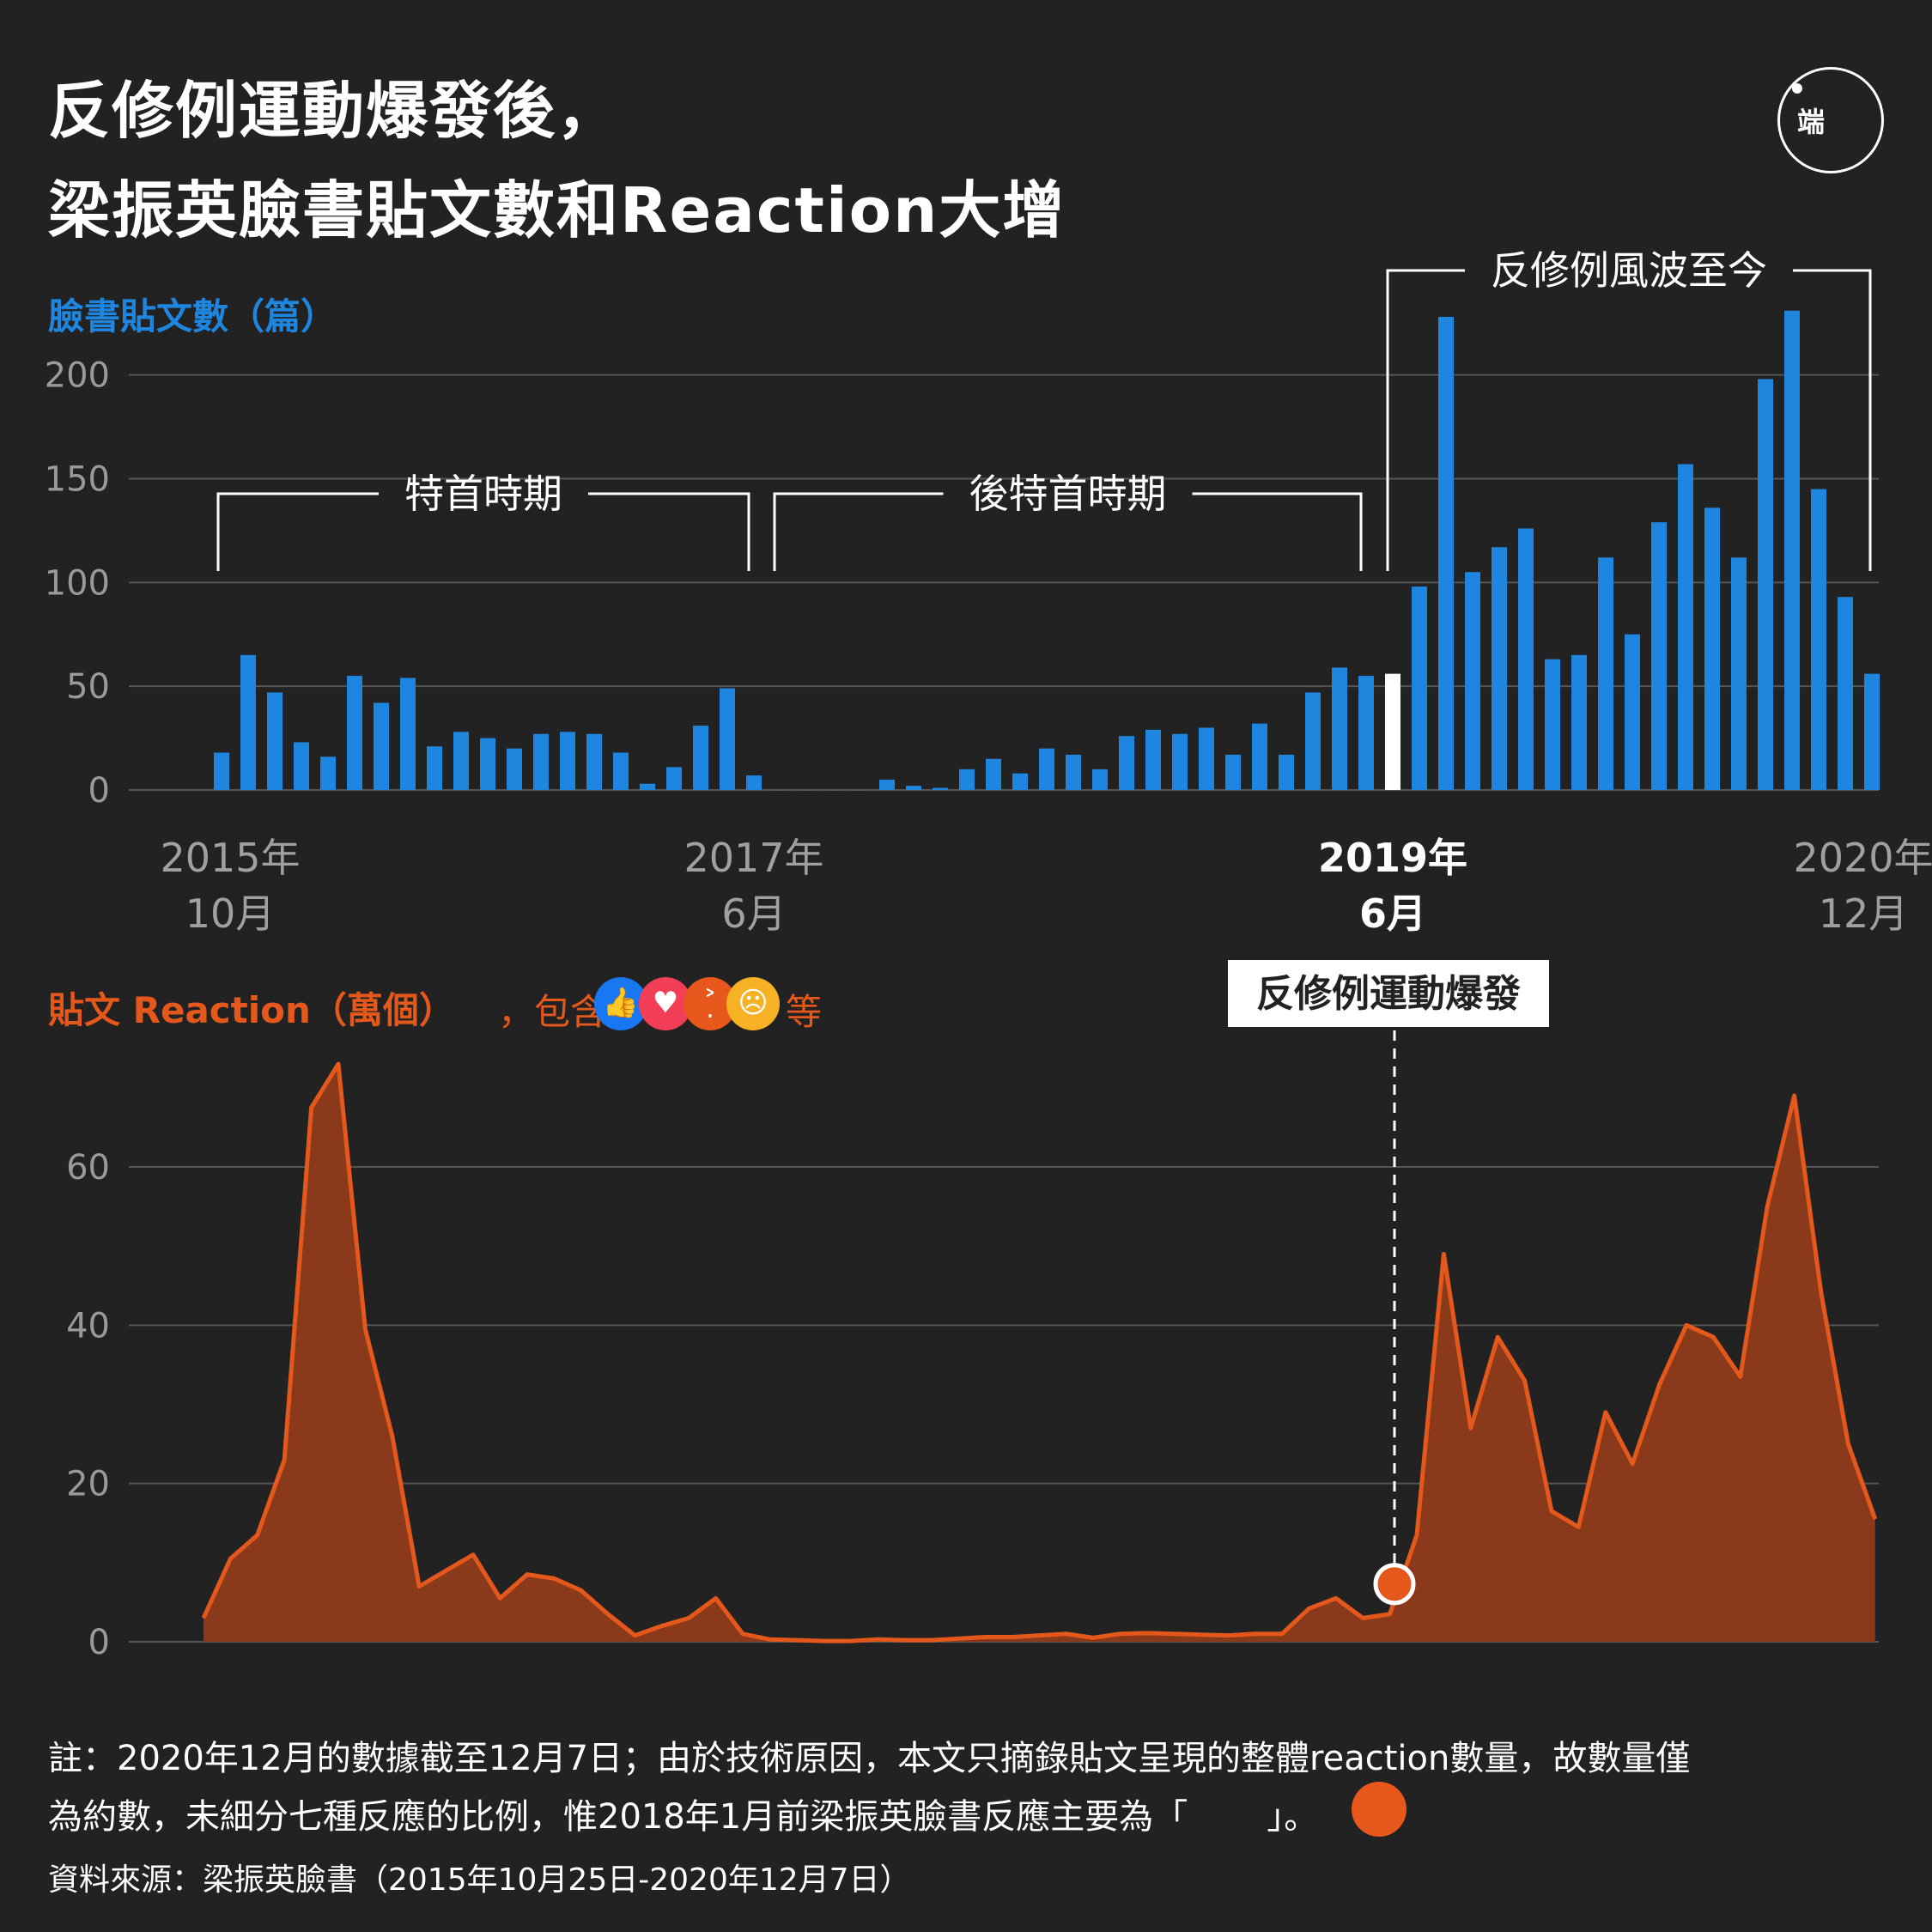 This screenshot has width=1932, height=1932. What do you see at coordinates (88, 1484) in the screenshot?
I see `reaction-y-tick-label: 20` at bounding box center [88, 1484].